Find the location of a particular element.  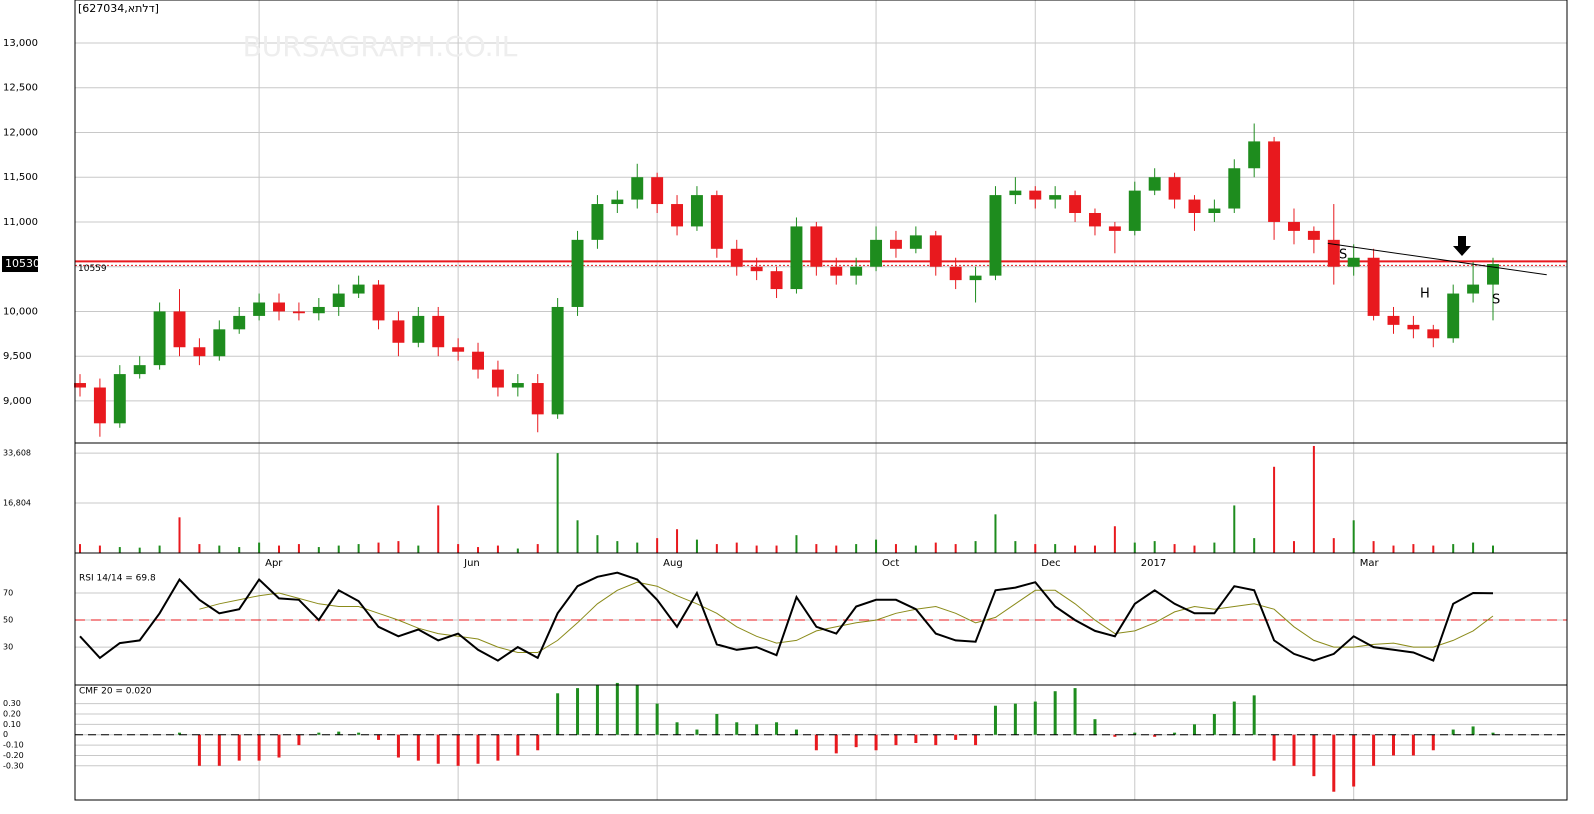

y-tick-label: 0.10 is located at coordinates (12, 724).